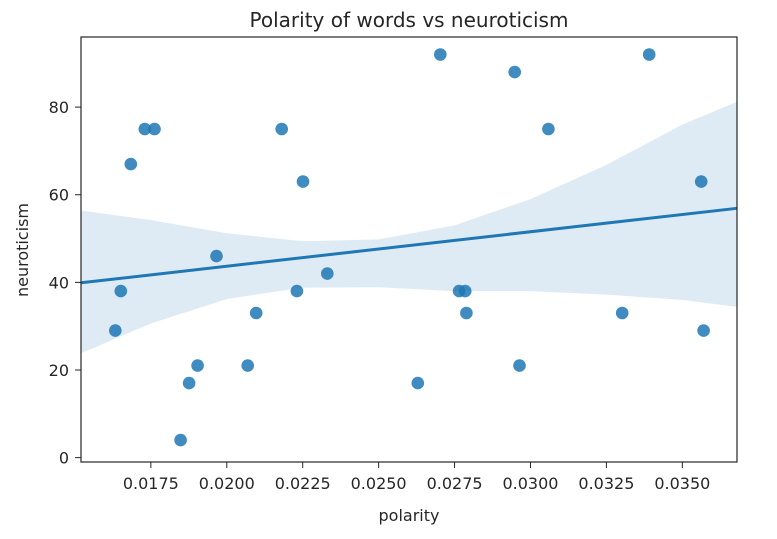 Image resolution: width=777 pixels, height=539 pixels. I want to click on y-tick-label: 80, so click(59, 107).